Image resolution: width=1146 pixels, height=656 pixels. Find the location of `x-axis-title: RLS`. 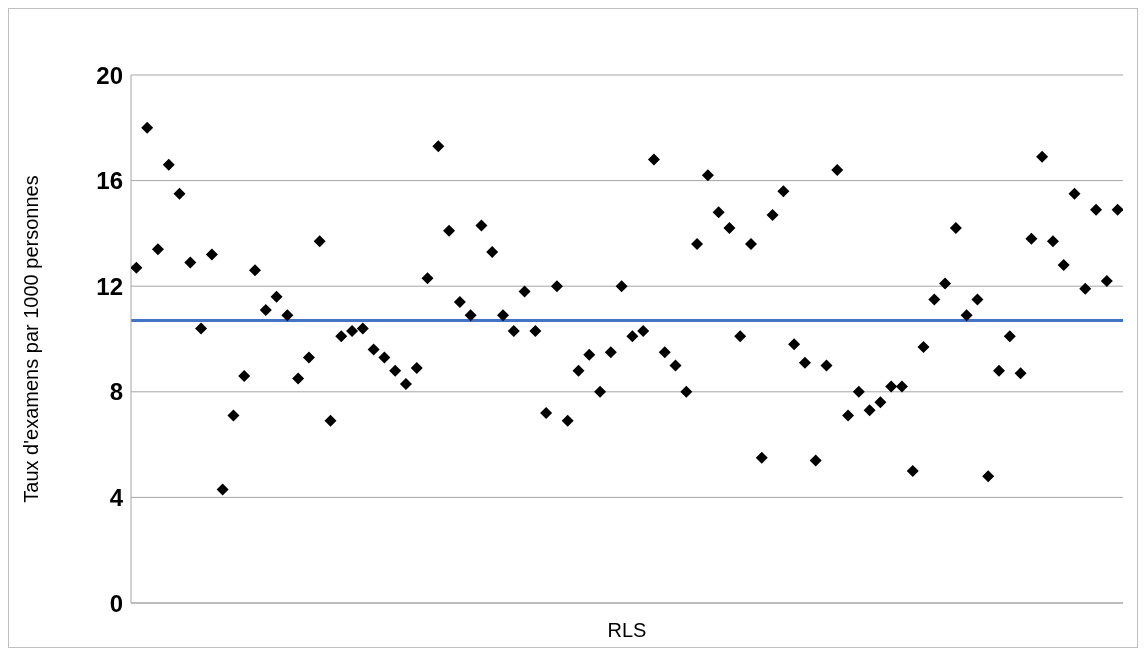

x-axis-title: RLS is located at coordinates (627, 630).